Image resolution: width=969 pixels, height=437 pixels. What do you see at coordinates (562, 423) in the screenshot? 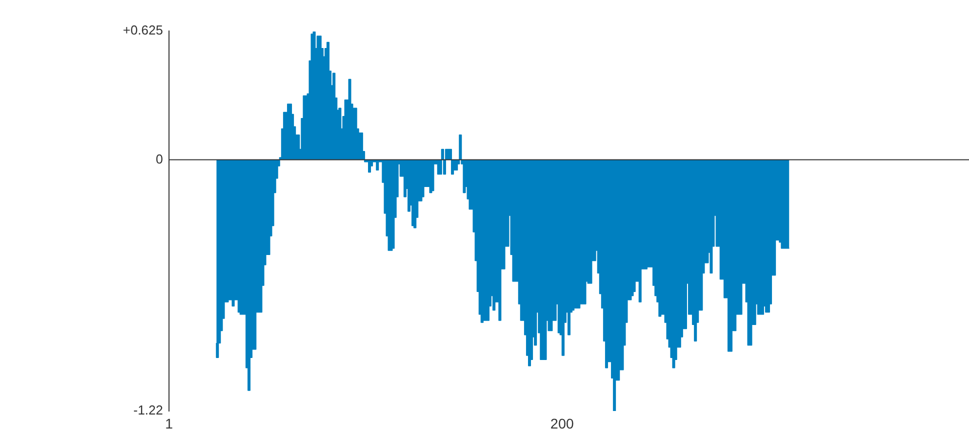
I see `x-tick-label: 200` at bounding box center [562, 423].